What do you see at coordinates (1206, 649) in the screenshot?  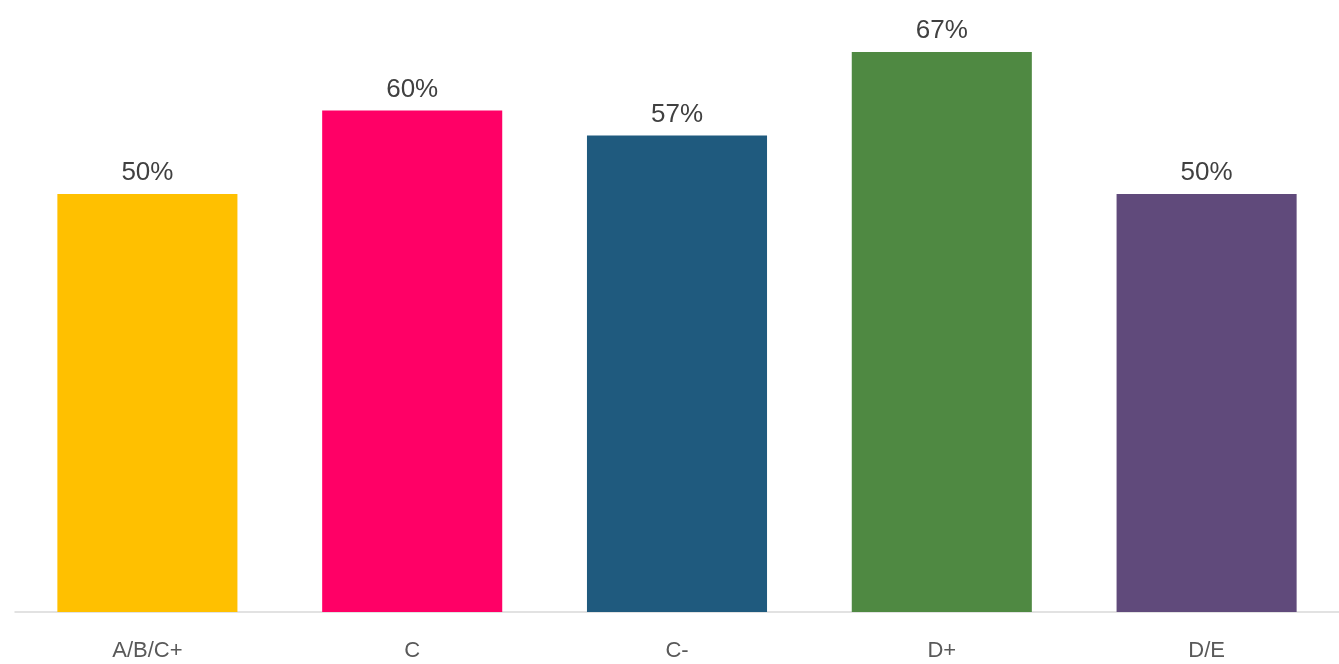 I see `x-tick-label: D/E` at bounding box center [1206, 649].